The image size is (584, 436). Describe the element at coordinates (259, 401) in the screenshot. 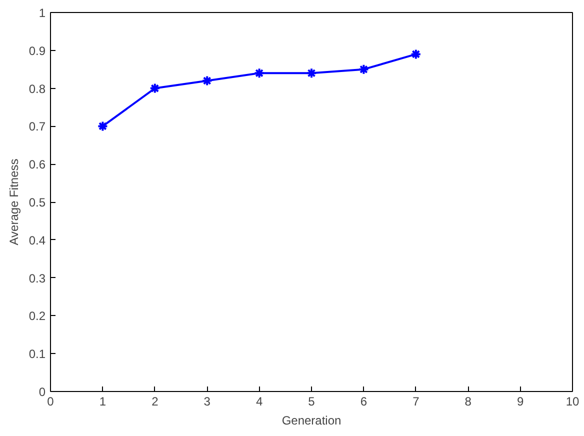

I see `x-tick-label: 4` at that location.